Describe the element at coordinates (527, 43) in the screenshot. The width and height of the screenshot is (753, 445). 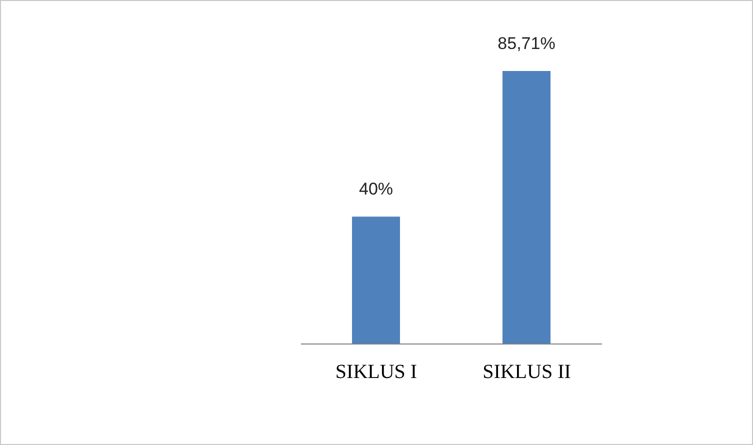
I see `data-label: 85,71%` at that location.